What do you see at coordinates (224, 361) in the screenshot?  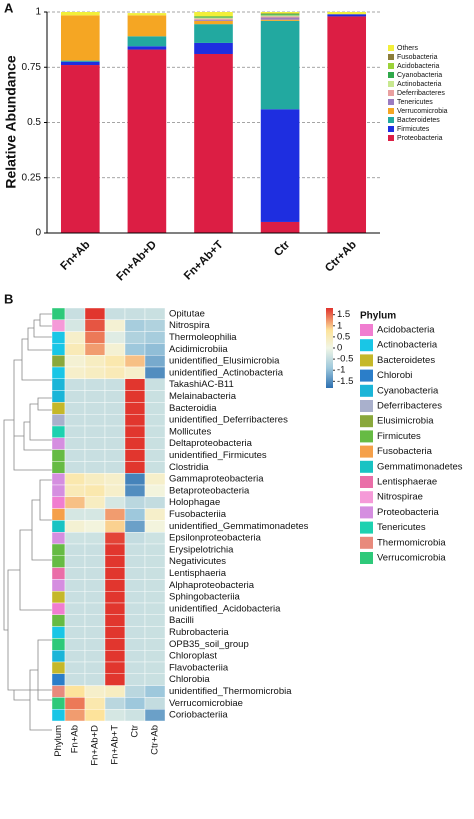 I see `row-label: unidentified_Elusimicrobia` at bounding box center [224, 361].